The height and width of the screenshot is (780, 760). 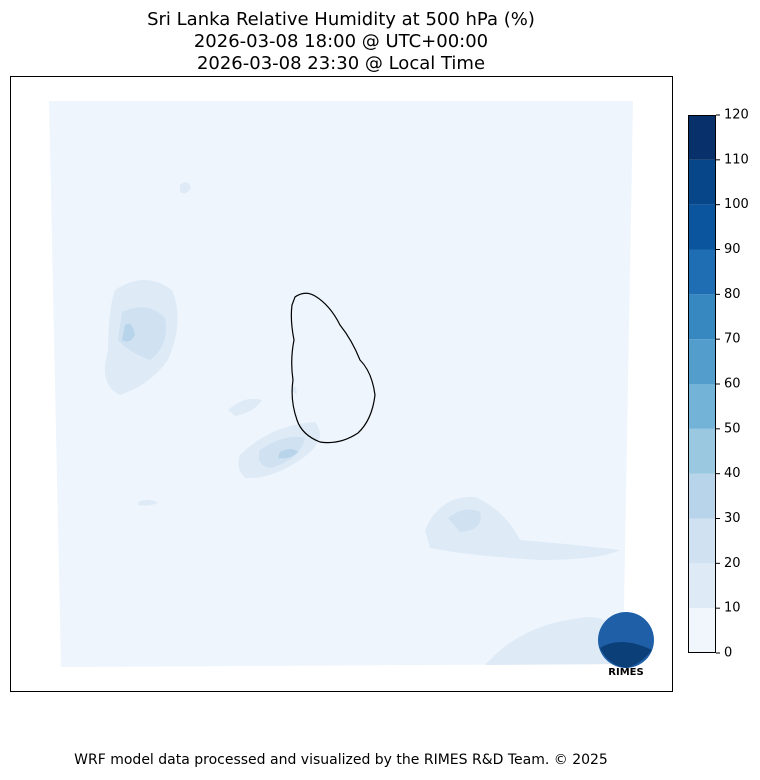 I want to click on tick-label: 20, so click(x=732, y=563).